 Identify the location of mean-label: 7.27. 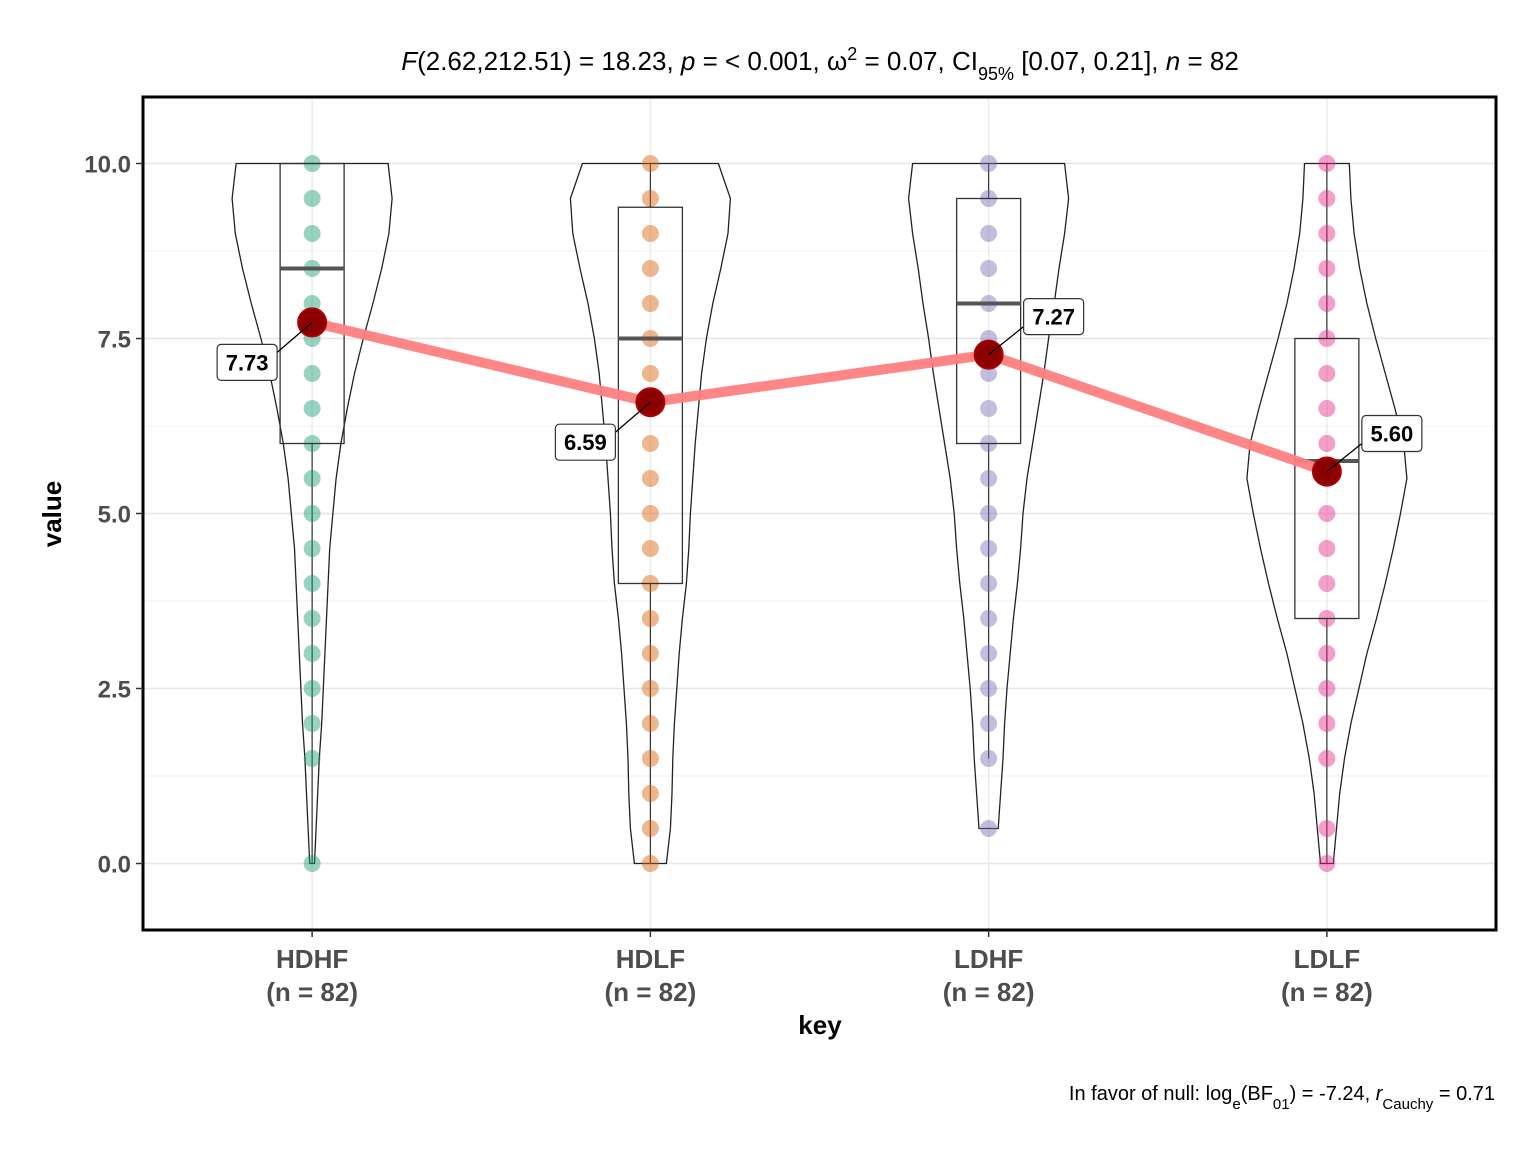
(1036, 327).